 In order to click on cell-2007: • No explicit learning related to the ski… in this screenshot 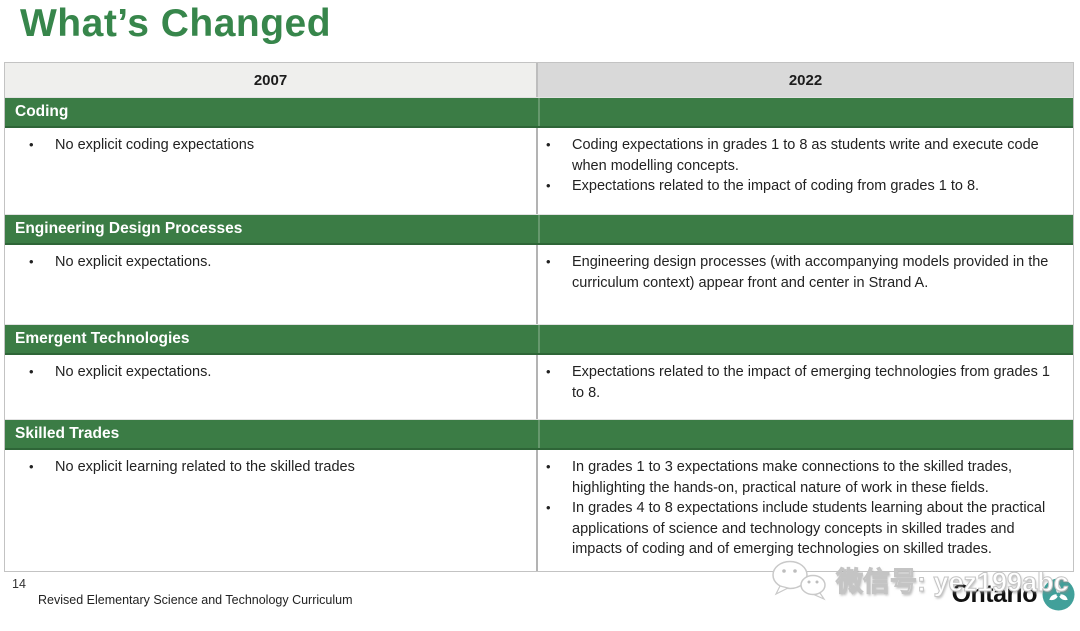, I will do `click(271, 510)`.